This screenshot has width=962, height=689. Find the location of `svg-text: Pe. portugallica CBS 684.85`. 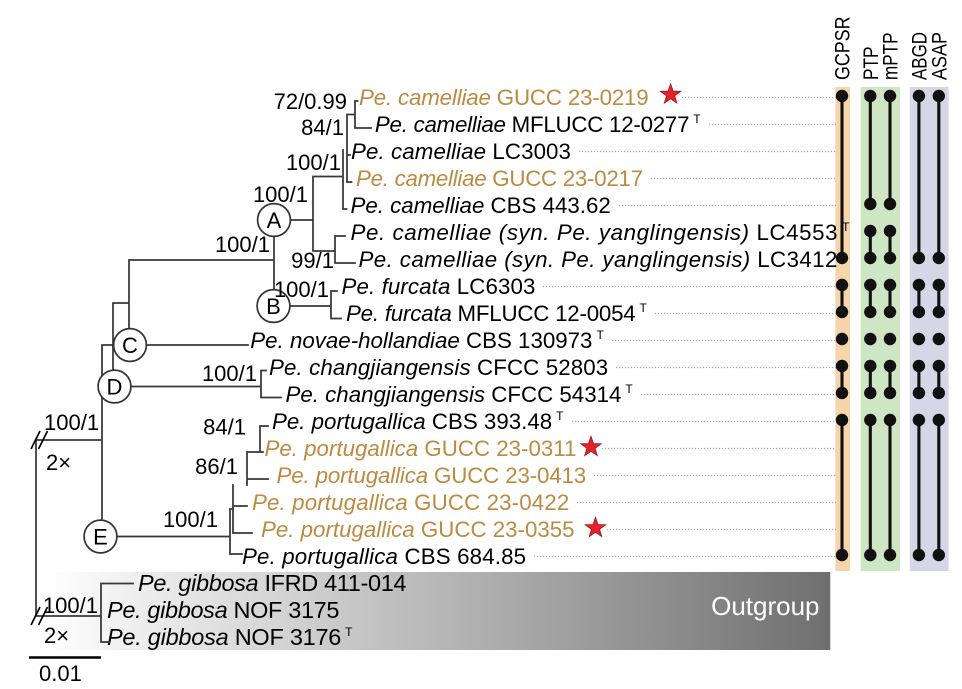

svg-text: Pe. portugallica CBS 684.85 is located at coordinates (384, 556).